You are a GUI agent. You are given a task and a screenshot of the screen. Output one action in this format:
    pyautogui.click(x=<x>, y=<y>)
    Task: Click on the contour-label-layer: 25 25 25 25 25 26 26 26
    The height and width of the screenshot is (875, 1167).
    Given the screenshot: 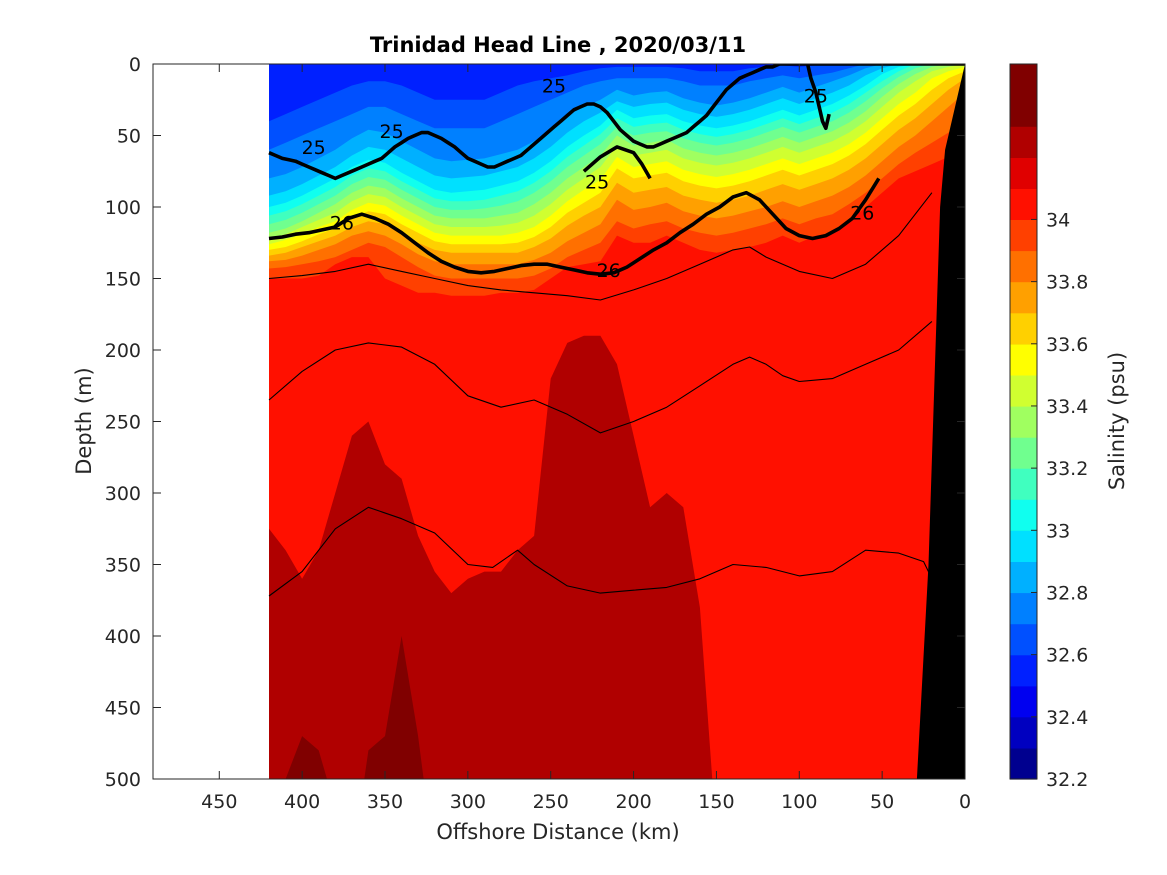 What is the action you would take?
    pyautogui.click(x=588, y=179)
    